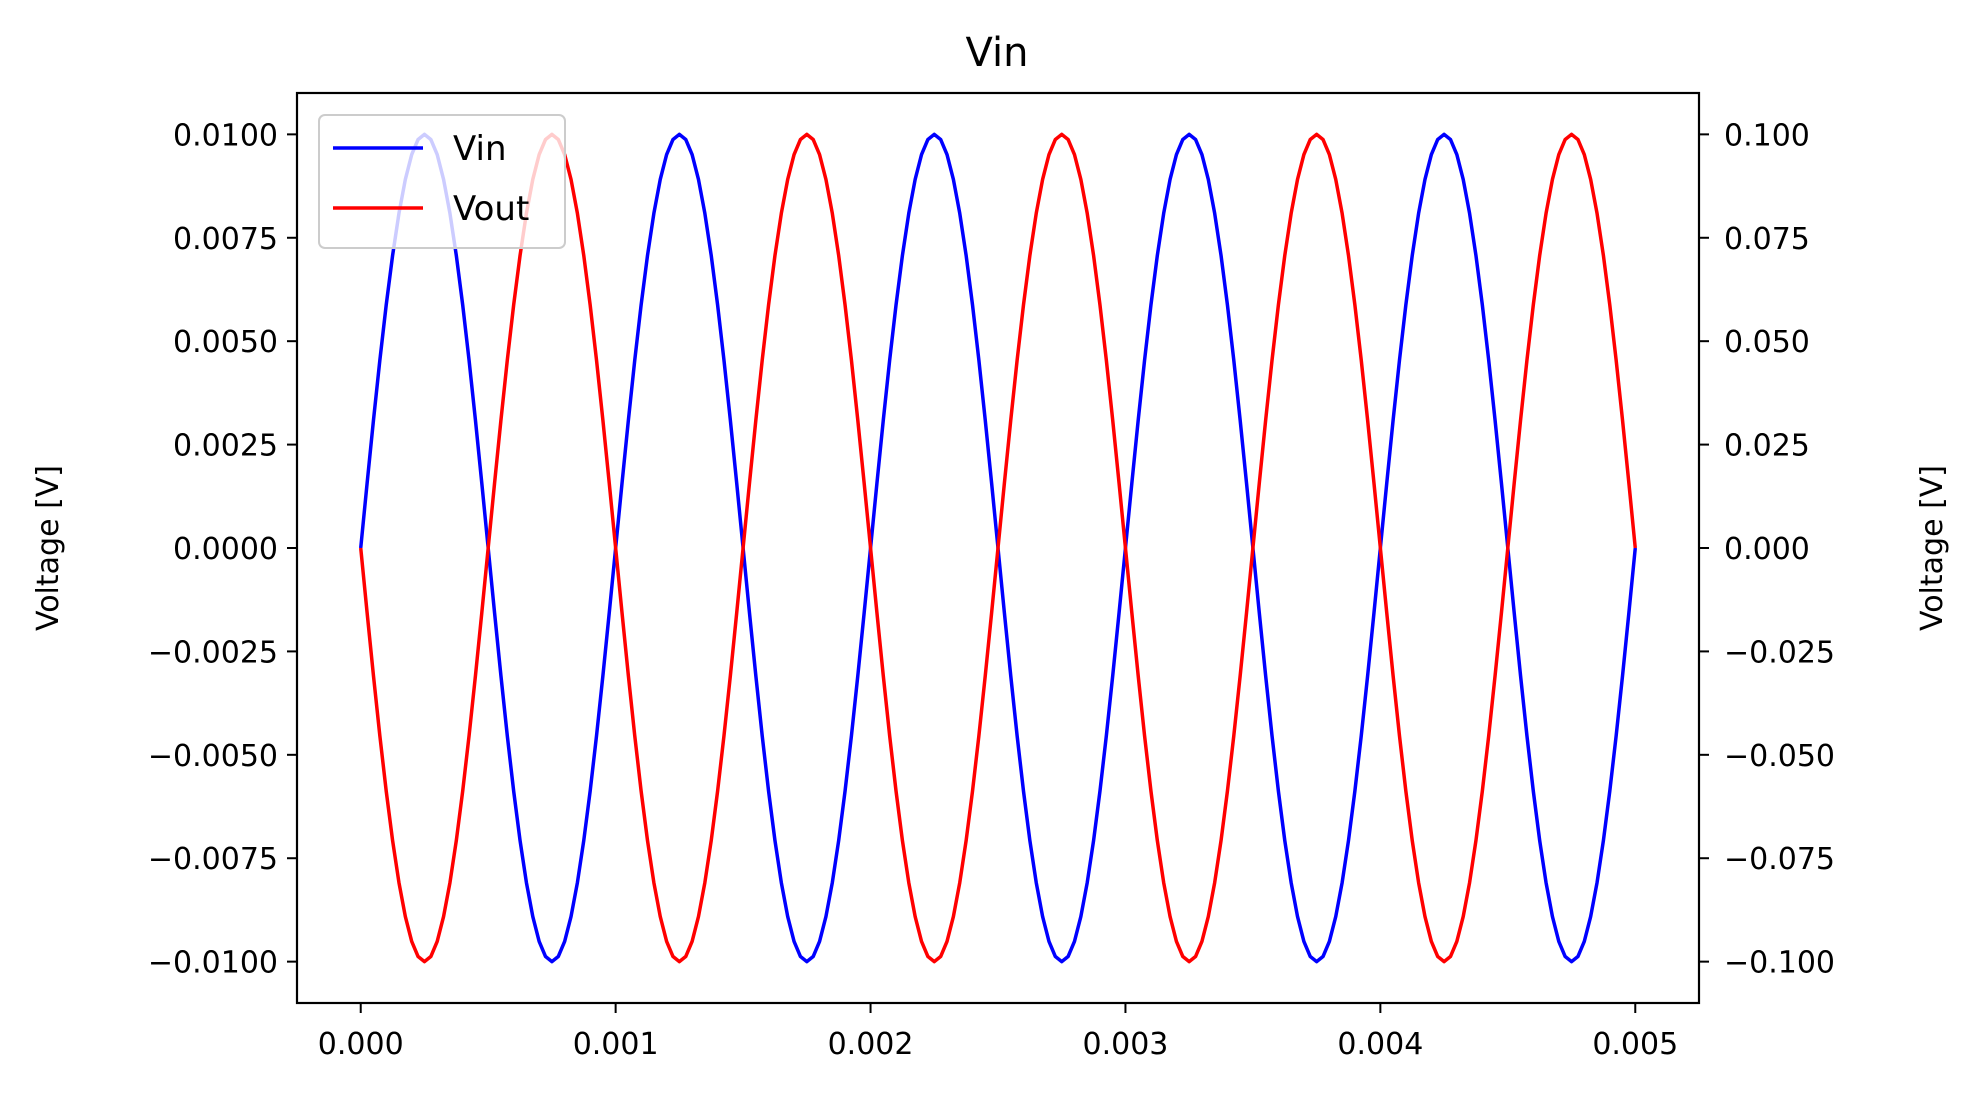  What do you see at coordinates (491, 209) in the screenshot?
I see `legend-label-vout: Vout` at bounding box center [491, 209].